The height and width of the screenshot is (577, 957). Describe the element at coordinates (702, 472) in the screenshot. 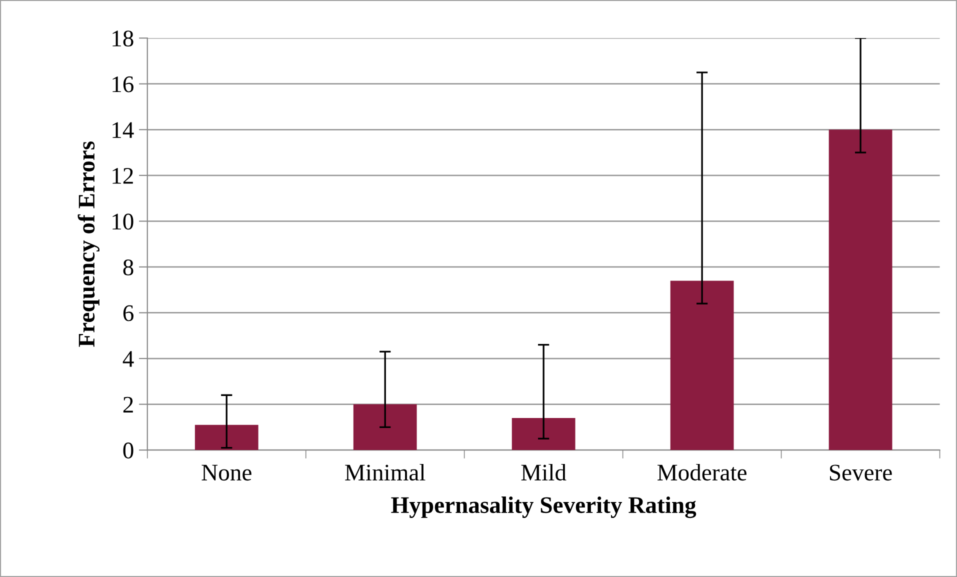

I see `x-tick-label: Moderate` at that location.